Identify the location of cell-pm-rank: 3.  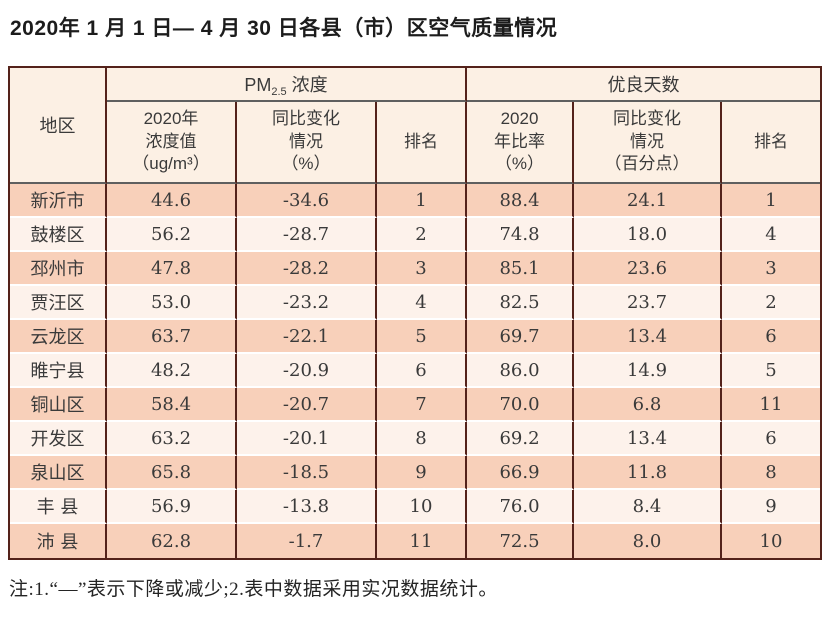
(422, 269).